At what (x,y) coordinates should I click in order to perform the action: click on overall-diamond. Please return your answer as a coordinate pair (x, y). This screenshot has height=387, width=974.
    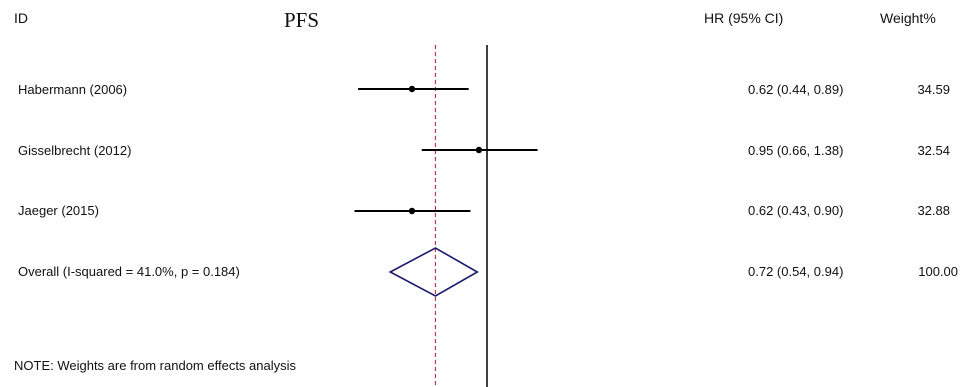
    Looking at the image, I should click on (433, 272).